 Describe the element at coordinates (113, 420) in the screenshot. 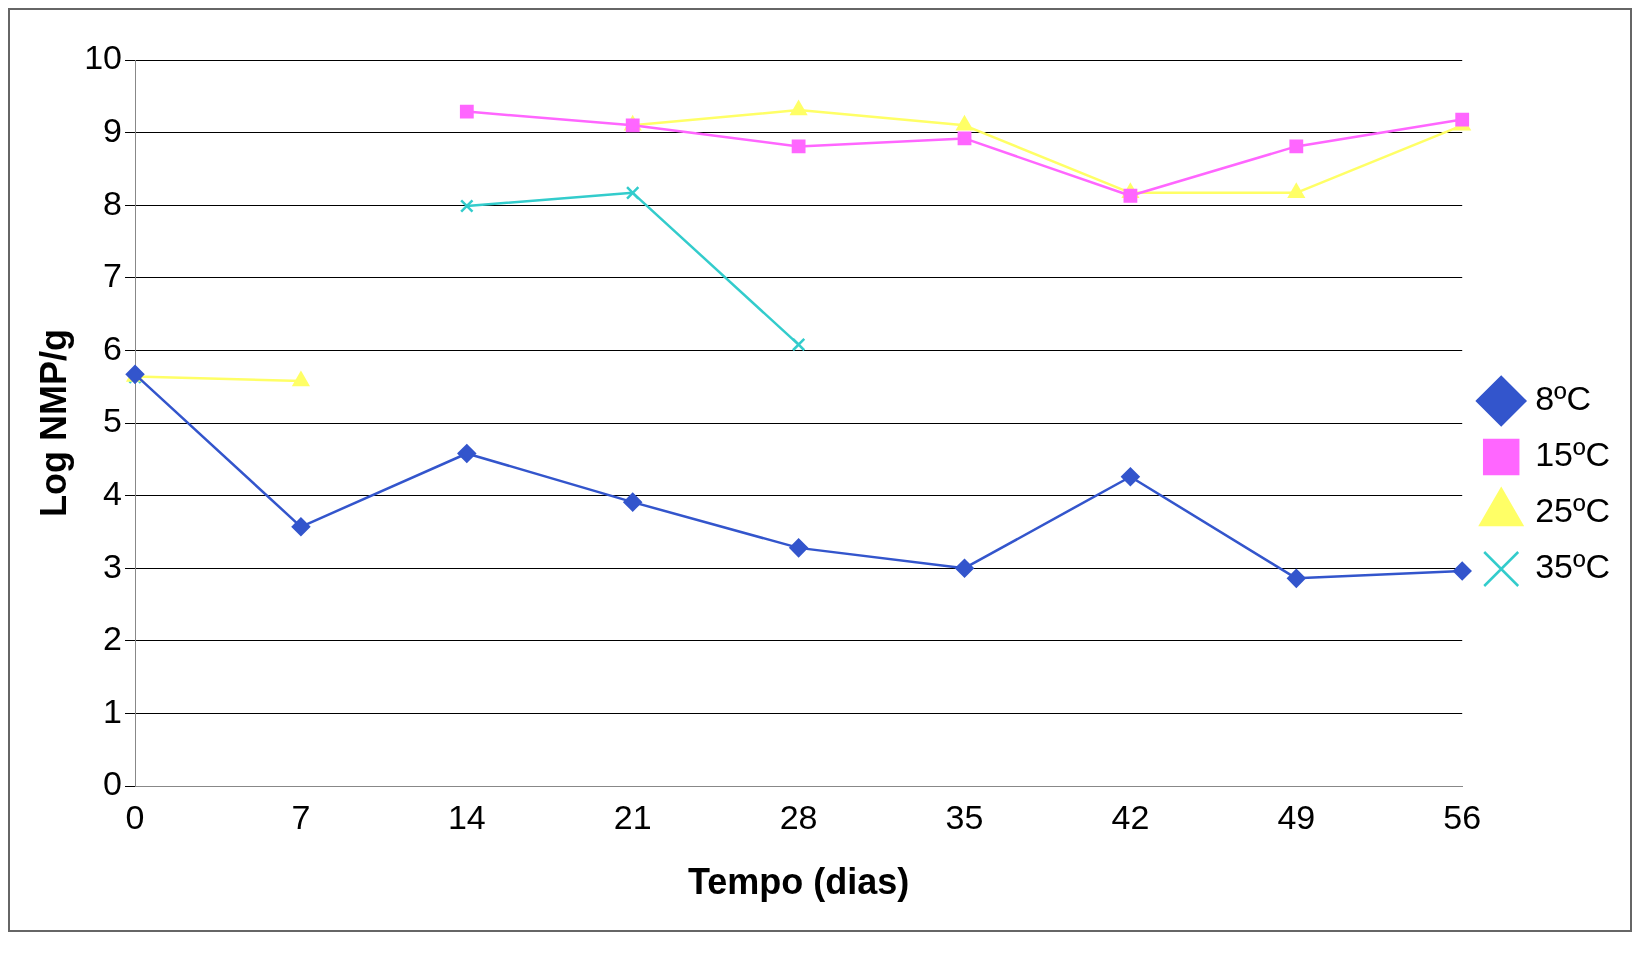

I see `y-tick-label: 5` at that location.